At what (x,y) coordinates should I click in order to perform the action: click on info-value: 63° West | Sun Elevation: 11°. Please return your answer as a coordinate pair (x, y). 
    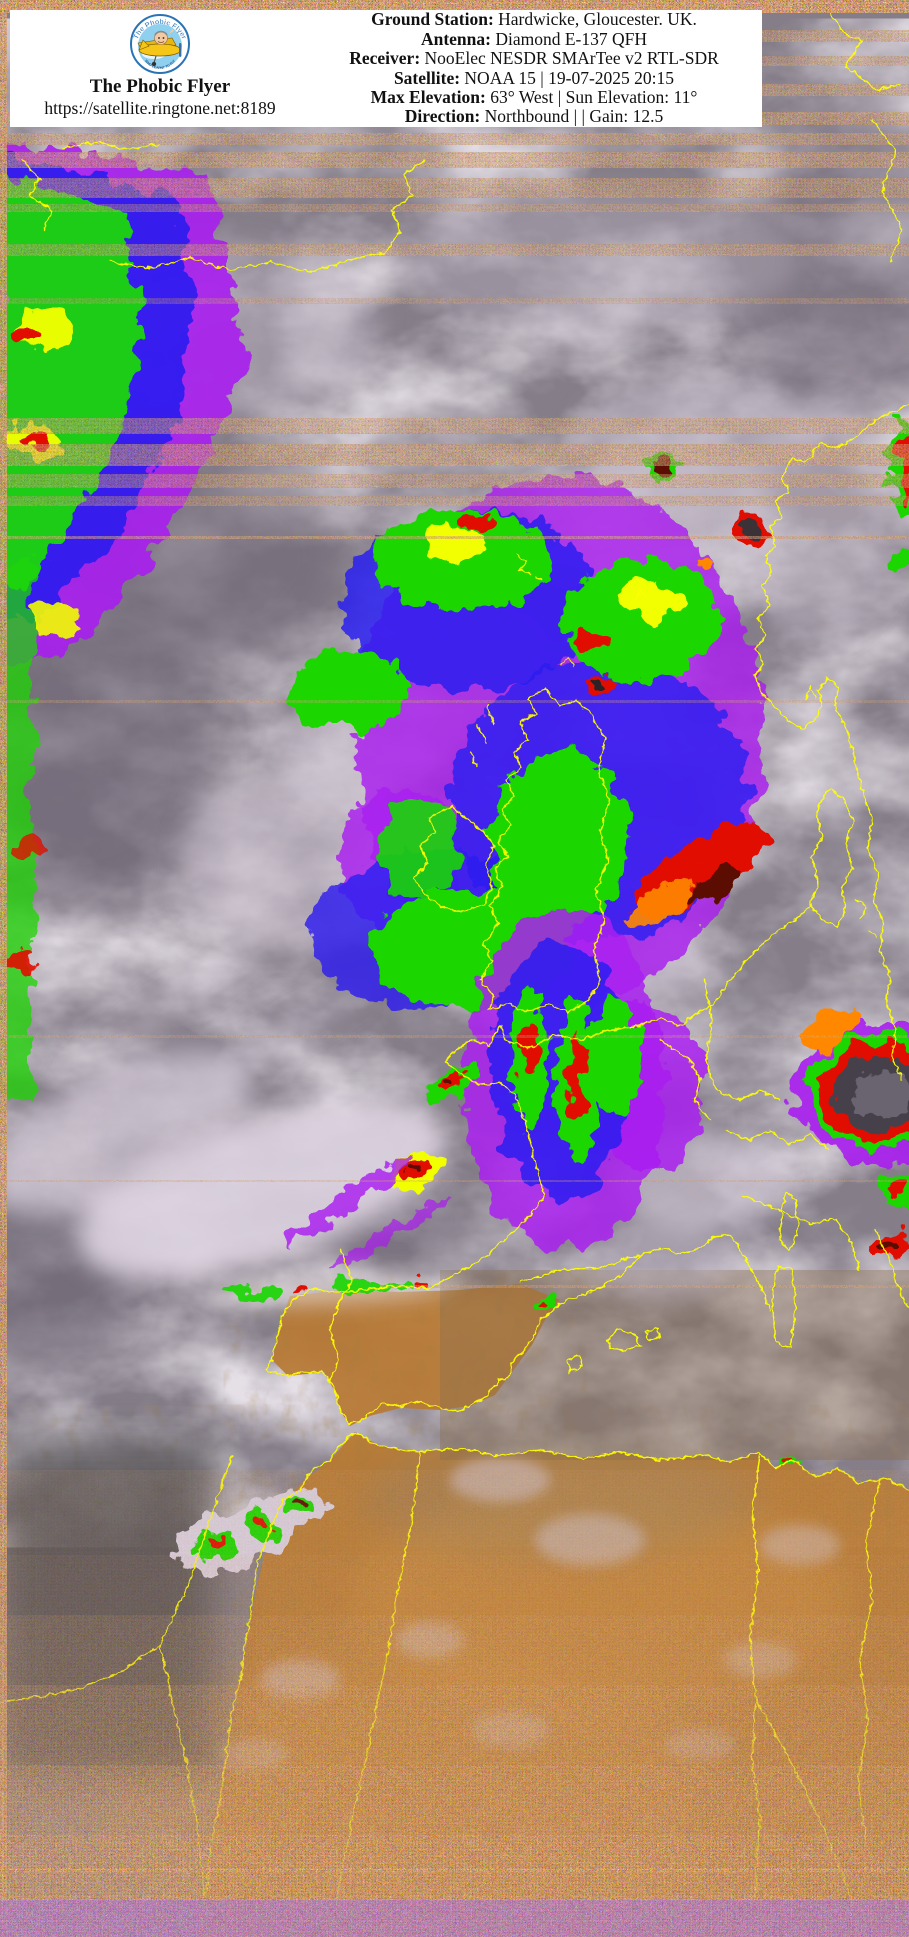
    Looking at the image, I should click on (591, 96).